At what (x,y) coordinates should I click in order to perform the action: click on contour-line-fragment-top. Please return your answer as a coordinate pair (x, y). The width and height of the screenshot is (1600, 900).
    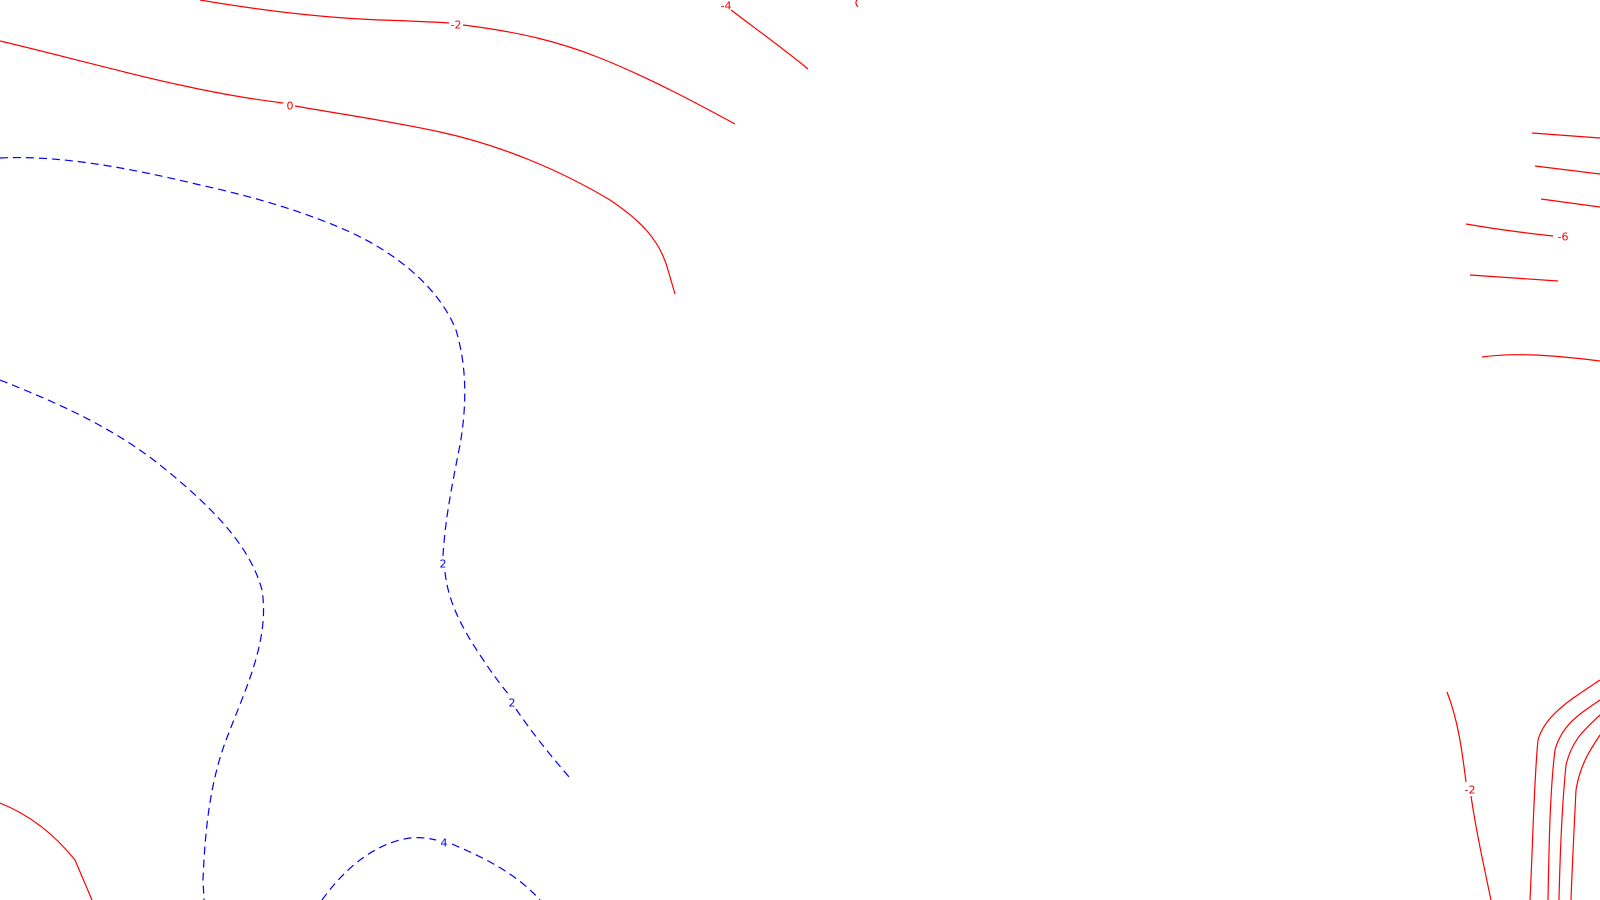
    Looking at the image, I should click on (857, 4).